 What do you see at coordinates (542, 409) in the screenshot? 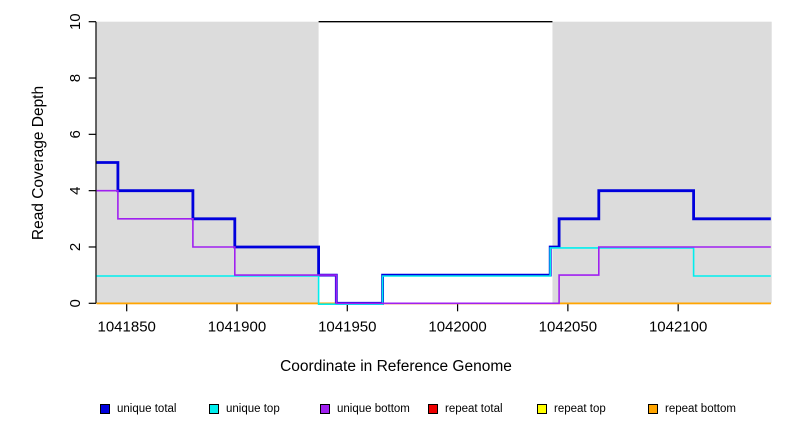
I see `legend-swatch-repeat-top` at bounding box center [542, 409].